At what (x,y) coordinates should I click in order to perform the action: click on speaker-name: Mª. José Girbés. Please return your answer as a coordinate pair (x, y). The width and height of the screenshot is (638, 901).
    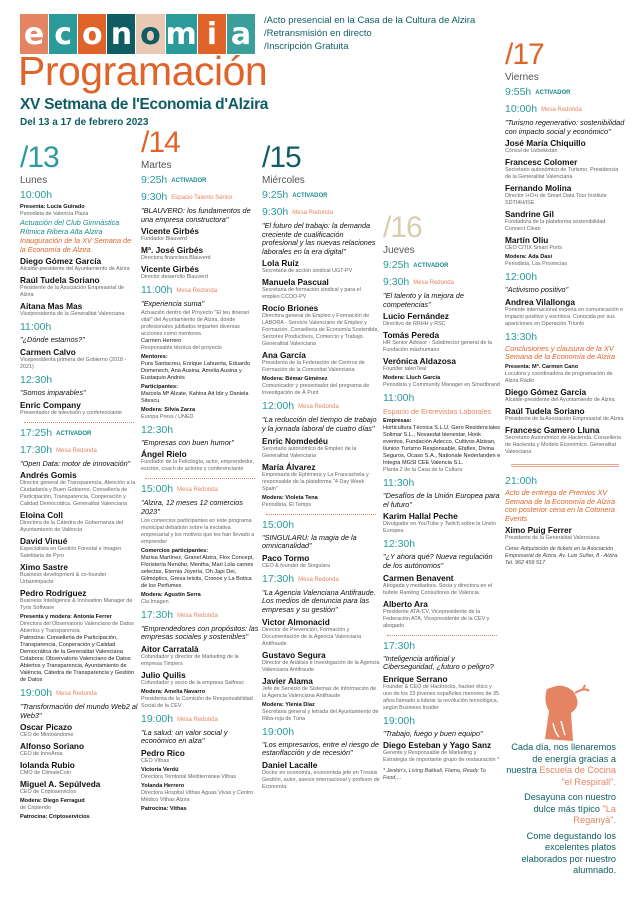
    Looking at the image, I should click on (172, 250).